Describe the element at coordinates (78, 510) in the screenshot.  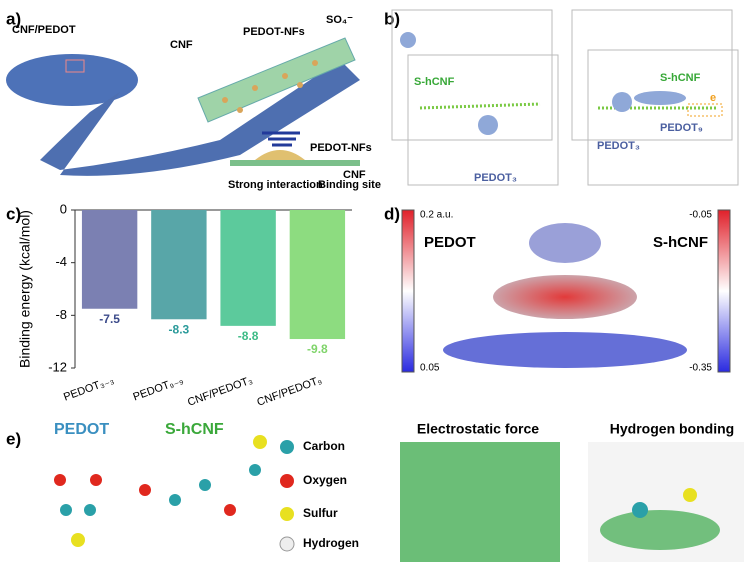
I see `pedot-model` at that location.